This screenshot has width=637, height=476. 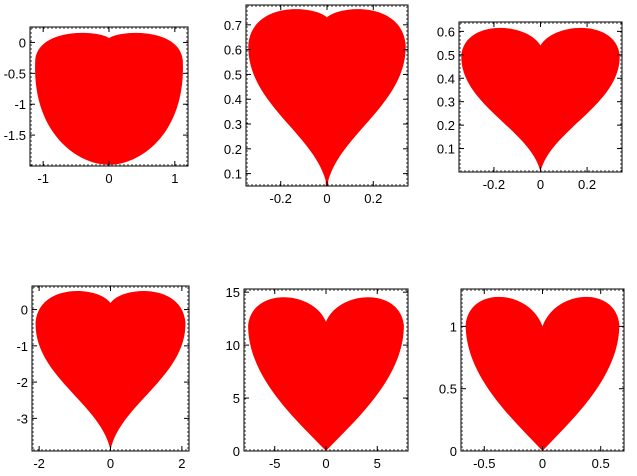 What do you see at coordinates (275, 463) in the screenshot?
I see `x-tick-label: -5` at bounding box center [275, 463].